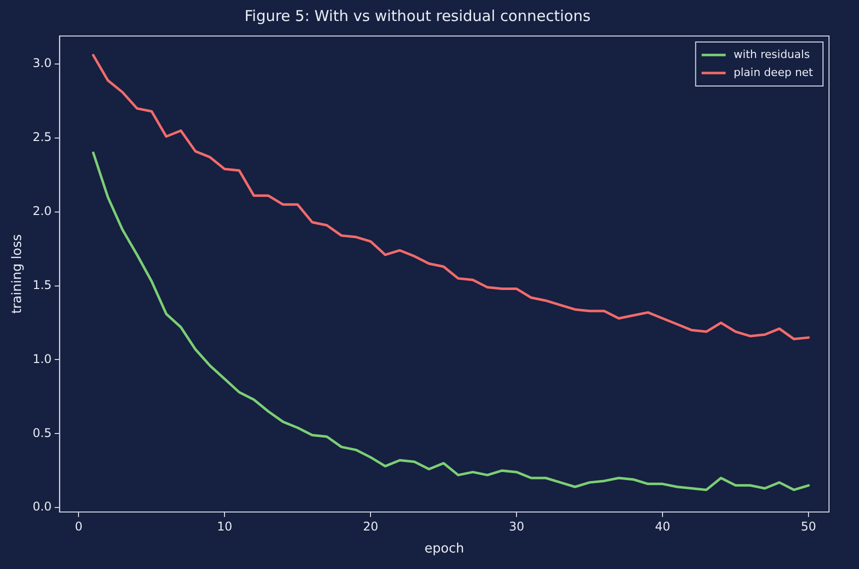 The image size is (859, 569). What do you see at coordinates (417, 15) in the screenshot?
I see `chart-title: Figure 5: With vs without residual connections` at bounding box center [417, 15].